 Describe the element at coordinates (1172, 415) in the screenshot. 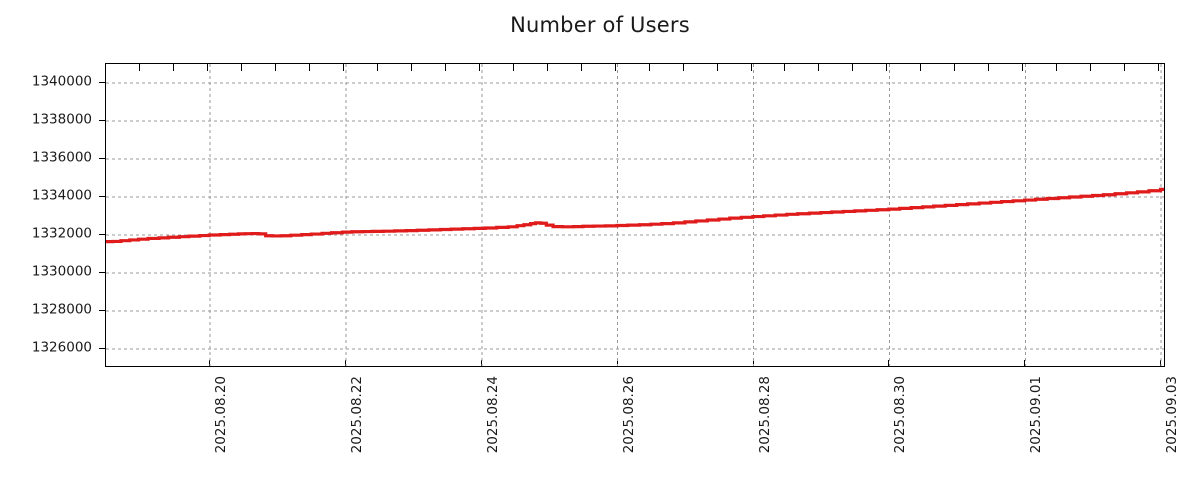

I see `x-axis-tick-label: 2025.09.03` at that location.